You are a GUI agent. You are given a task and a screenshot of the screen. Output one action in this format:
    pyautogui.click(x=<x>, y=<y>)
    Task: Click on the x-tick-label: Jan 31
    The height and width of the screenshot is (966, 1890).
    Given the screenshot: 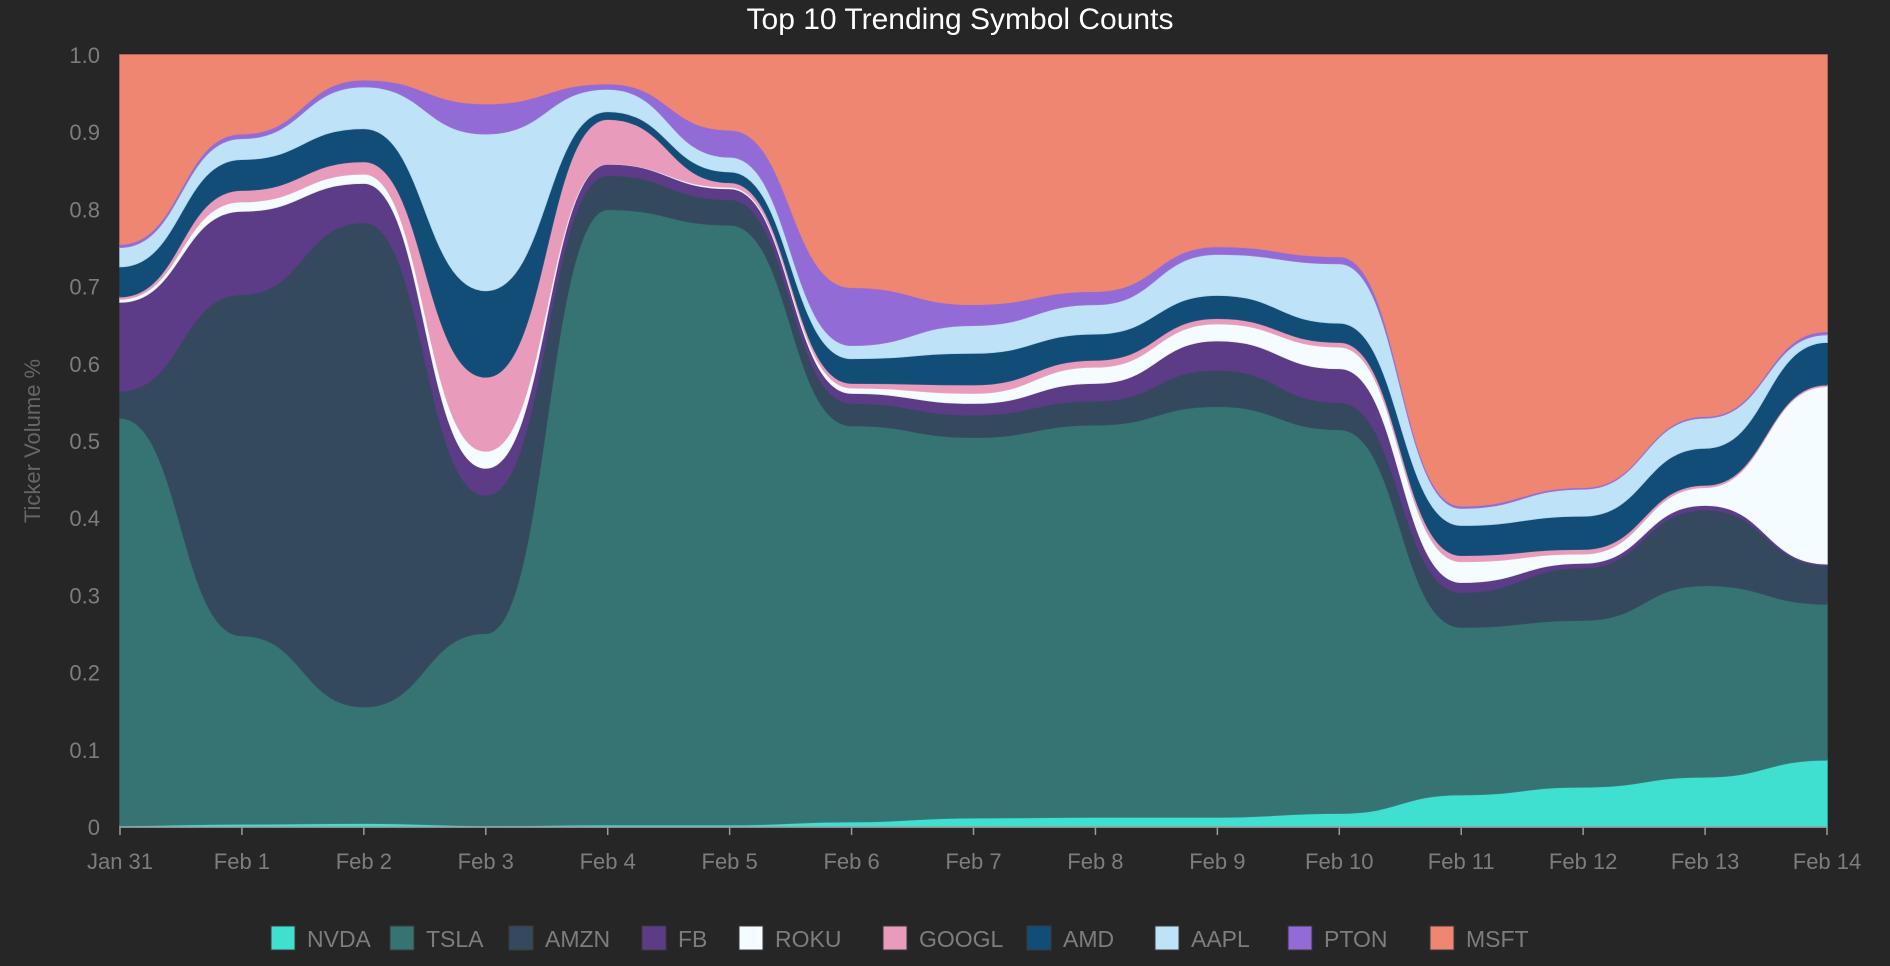 What is the action you would take?
    pyautogui.click(x=120, y=861)
    